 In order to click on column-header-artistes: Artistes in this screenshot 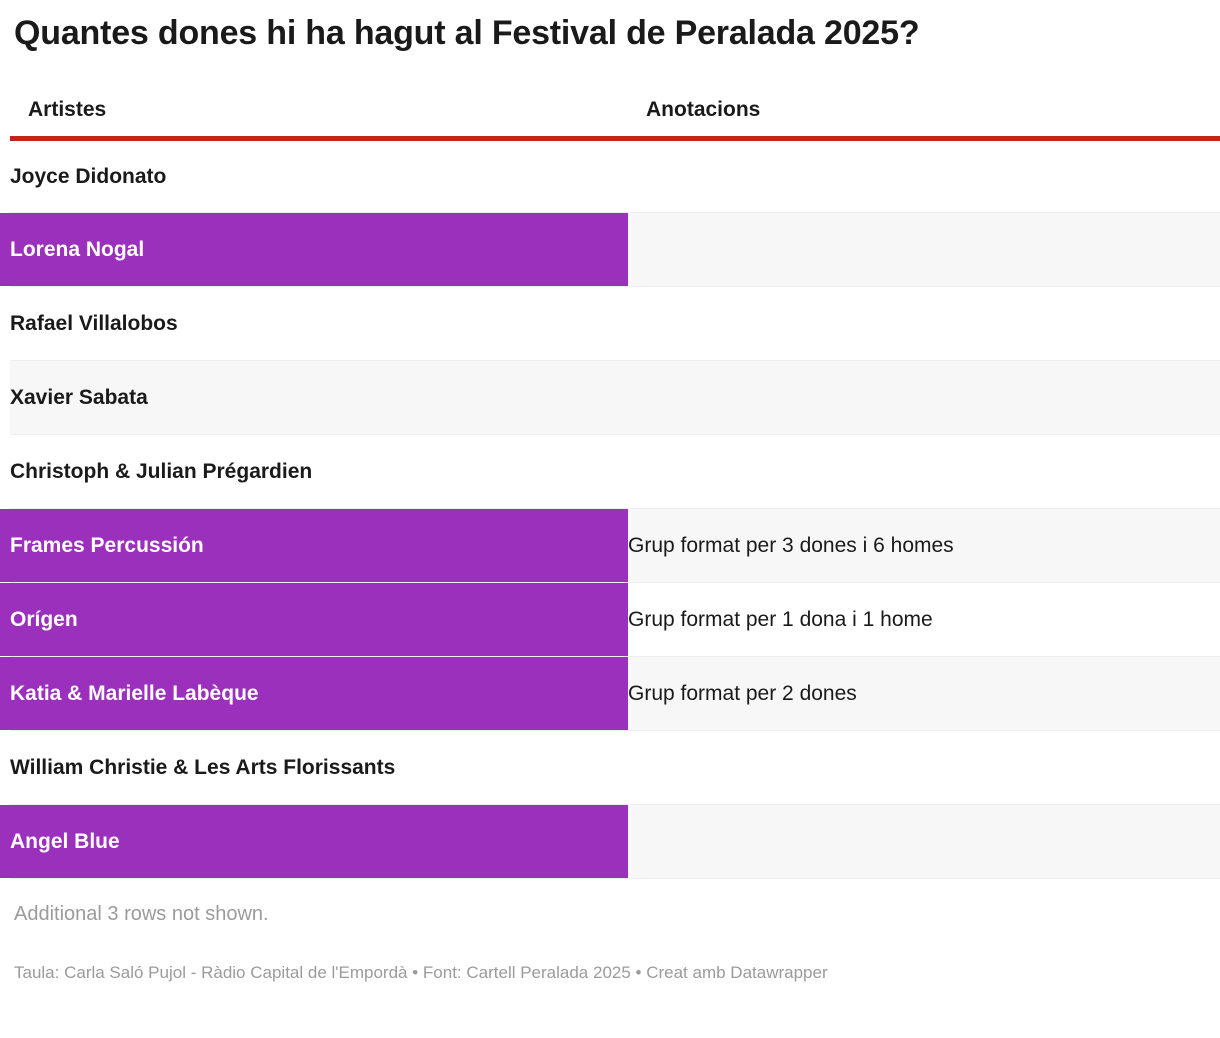, I will do `click(319, 120)`.